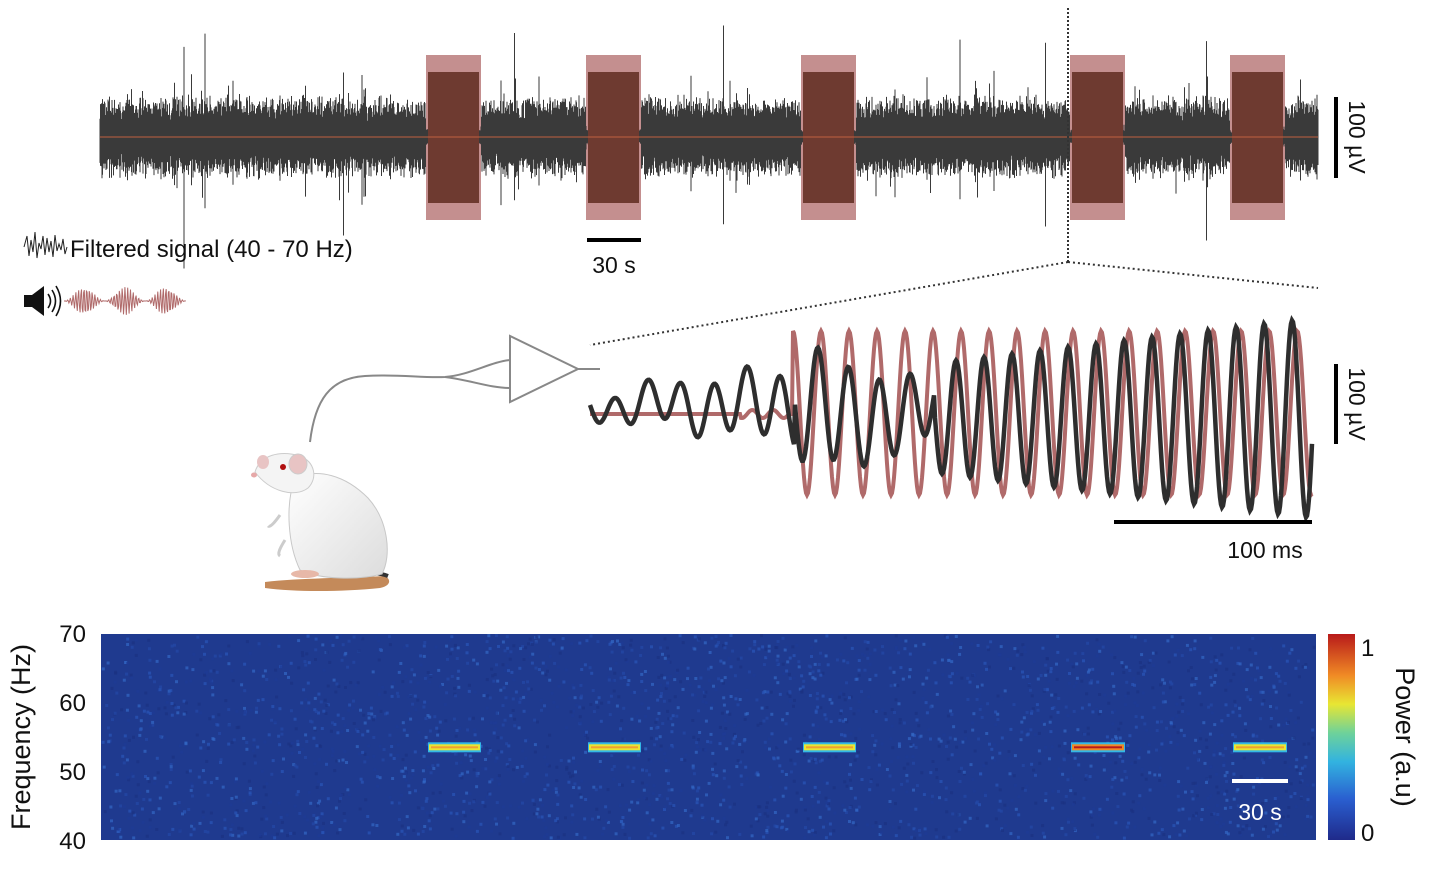 This screenshot has height=882, width=1430. What do you see at coordinates (43, 301) in the screenshot?
I see `speaker-icon` at bounding box center [43, 301].